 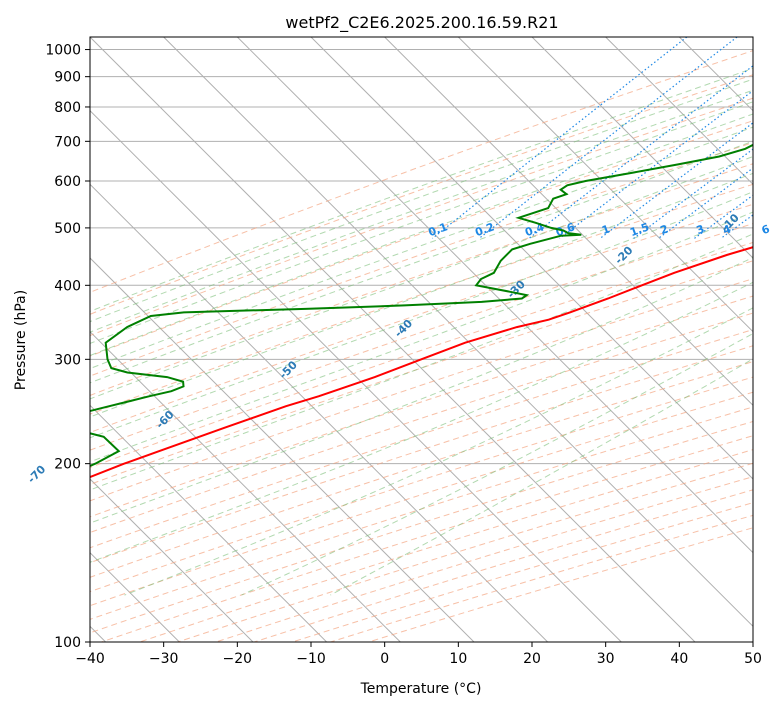 What do you see at coordinates (311, 659) in the screenshot?
I see `x-tick-label: −10` at bounding box center [311, 659].